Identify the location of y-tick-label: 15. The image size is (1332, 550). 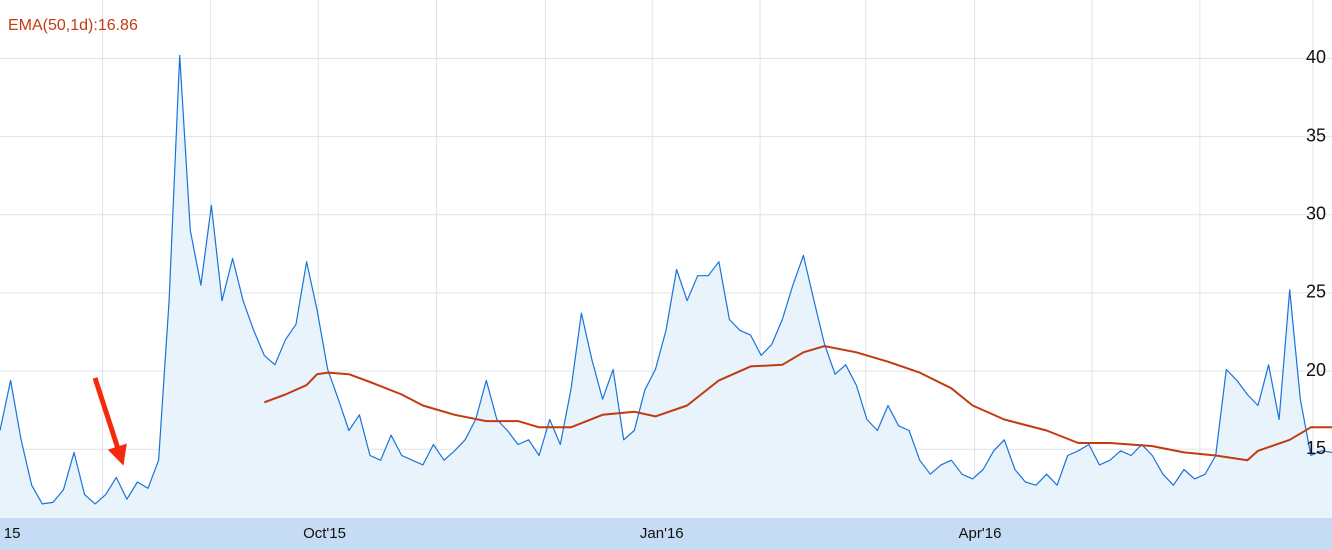
(1316, 448).